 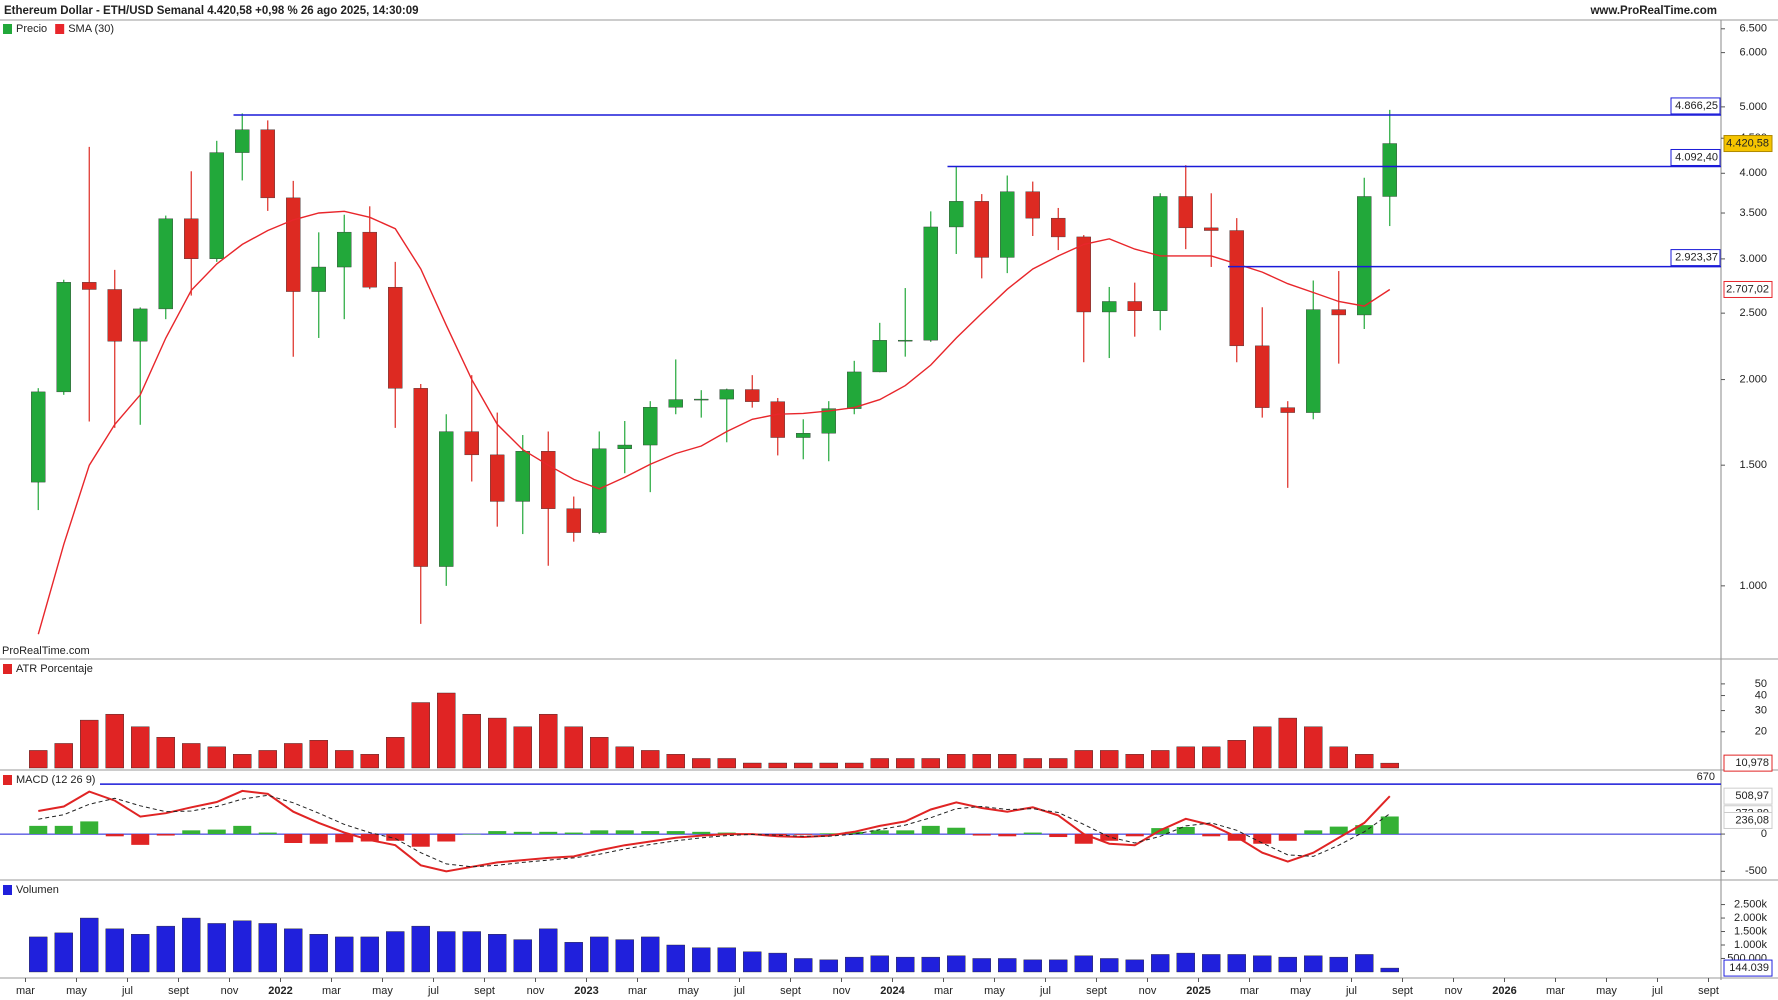 What do you see at coordinates (1708, 991) in the screenshot?
I see `x-tick-label: sept` at bounding box center [1708, 991].